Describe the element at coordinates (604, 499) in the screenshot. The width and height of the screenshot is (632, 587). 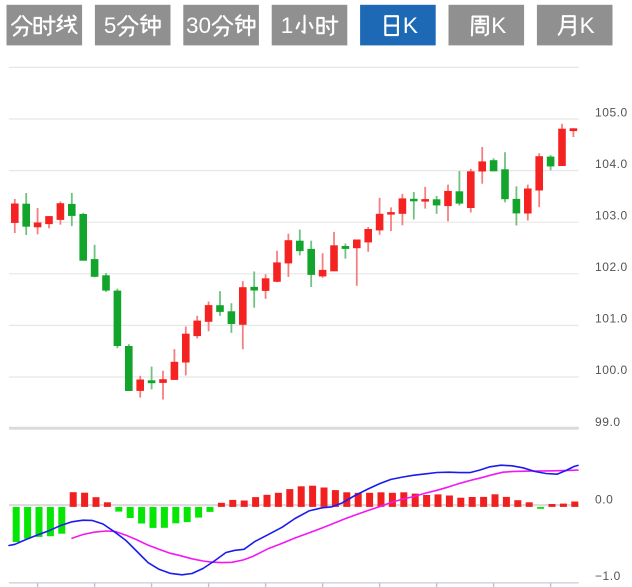
I see `svg-text: 0.0` at that location.